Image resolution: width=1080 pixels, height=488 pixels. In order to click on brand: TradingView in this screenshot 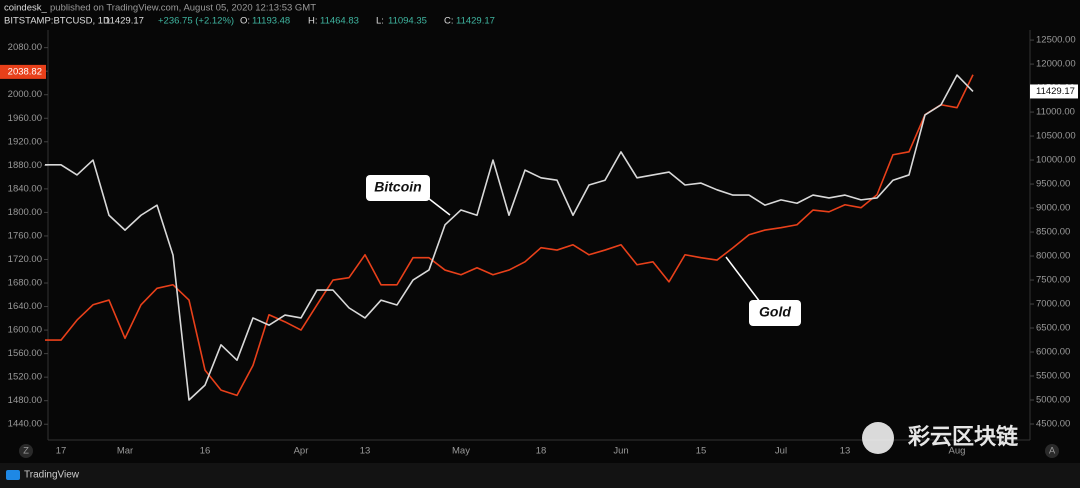, I will do `click(52, 475)`.